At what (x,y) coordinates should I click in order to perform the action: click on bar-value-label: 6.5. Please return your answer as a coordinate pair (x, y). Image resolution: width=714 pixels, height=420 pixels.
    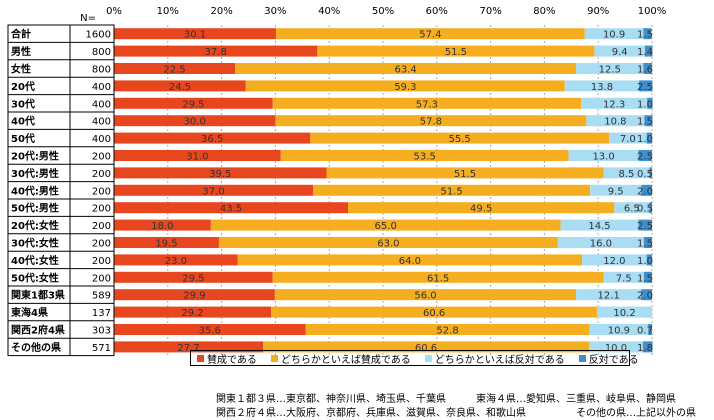
    Looking at the image, I should click on (632, 209).